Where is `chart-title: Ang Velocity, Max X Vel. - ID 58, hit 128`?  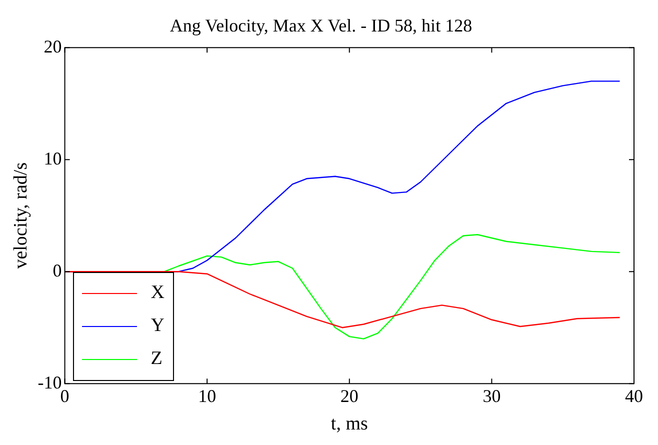 chart-title: Ang Velocity, Max X Vel. - ID 58, hit 128 is located at coordinates (321, 26).